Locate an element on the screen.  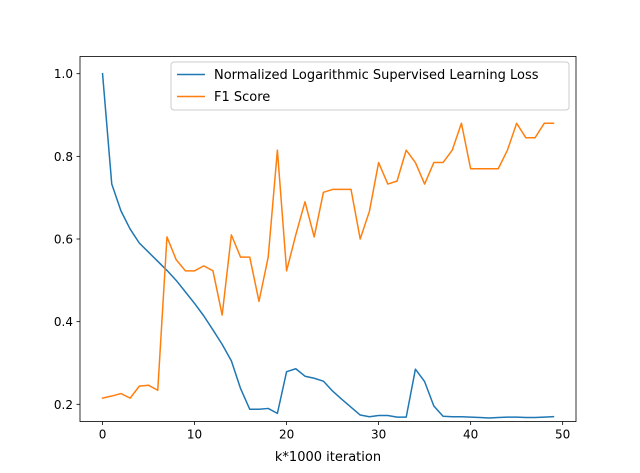
x-axis-label: k*1000 iteration is located at coordinates (328, 457).